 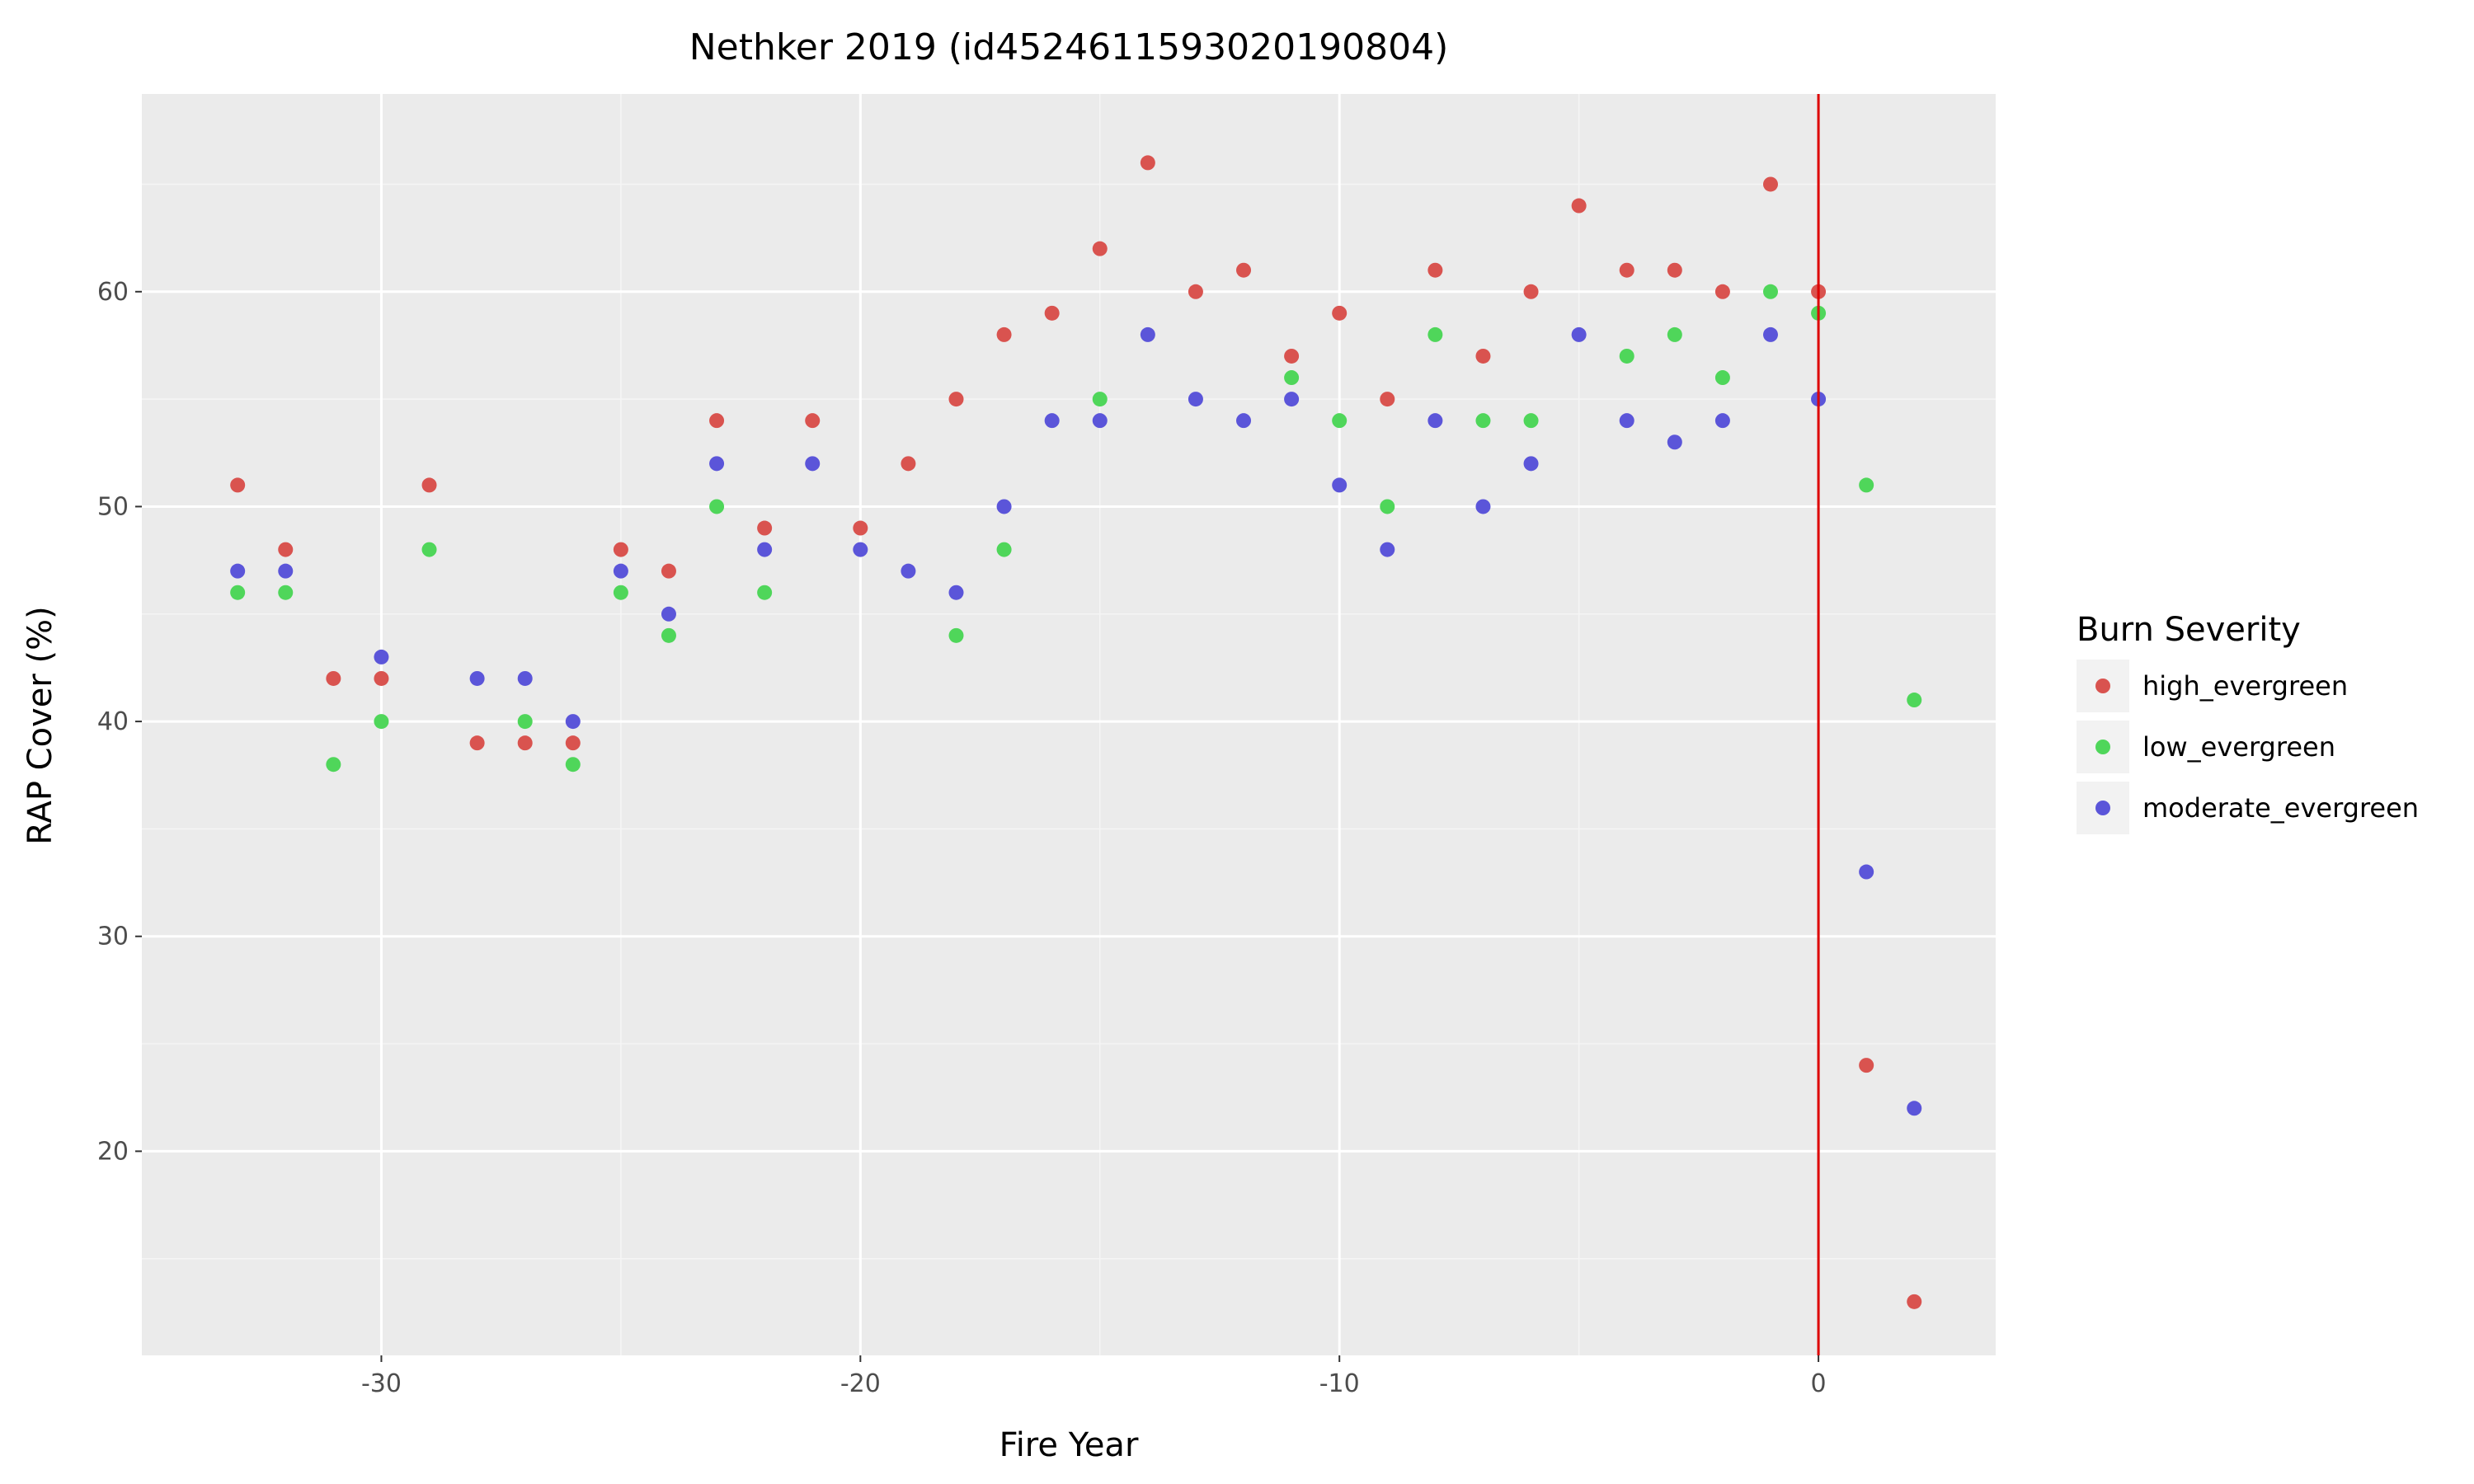 I want to click on legend-item-high-evergreen: high_evergreen, so click(x=2212, y=686).